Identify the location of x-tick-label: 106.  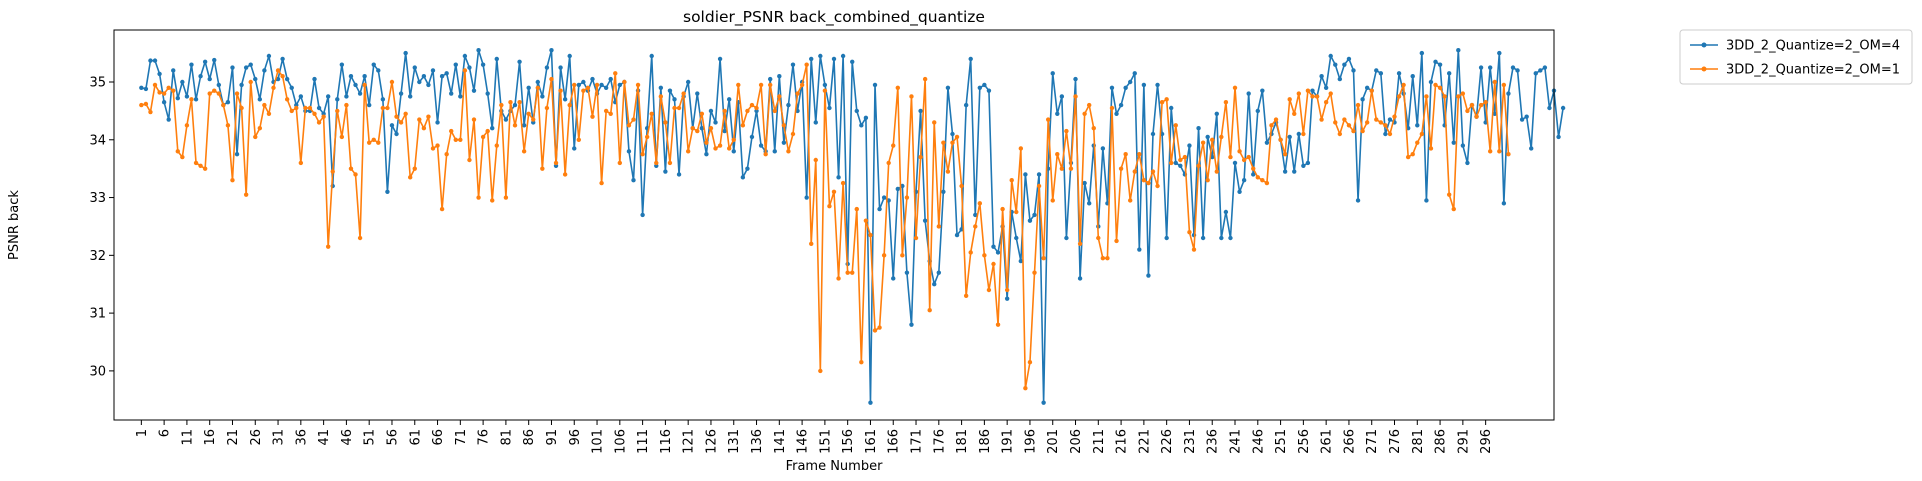
(620, 441).